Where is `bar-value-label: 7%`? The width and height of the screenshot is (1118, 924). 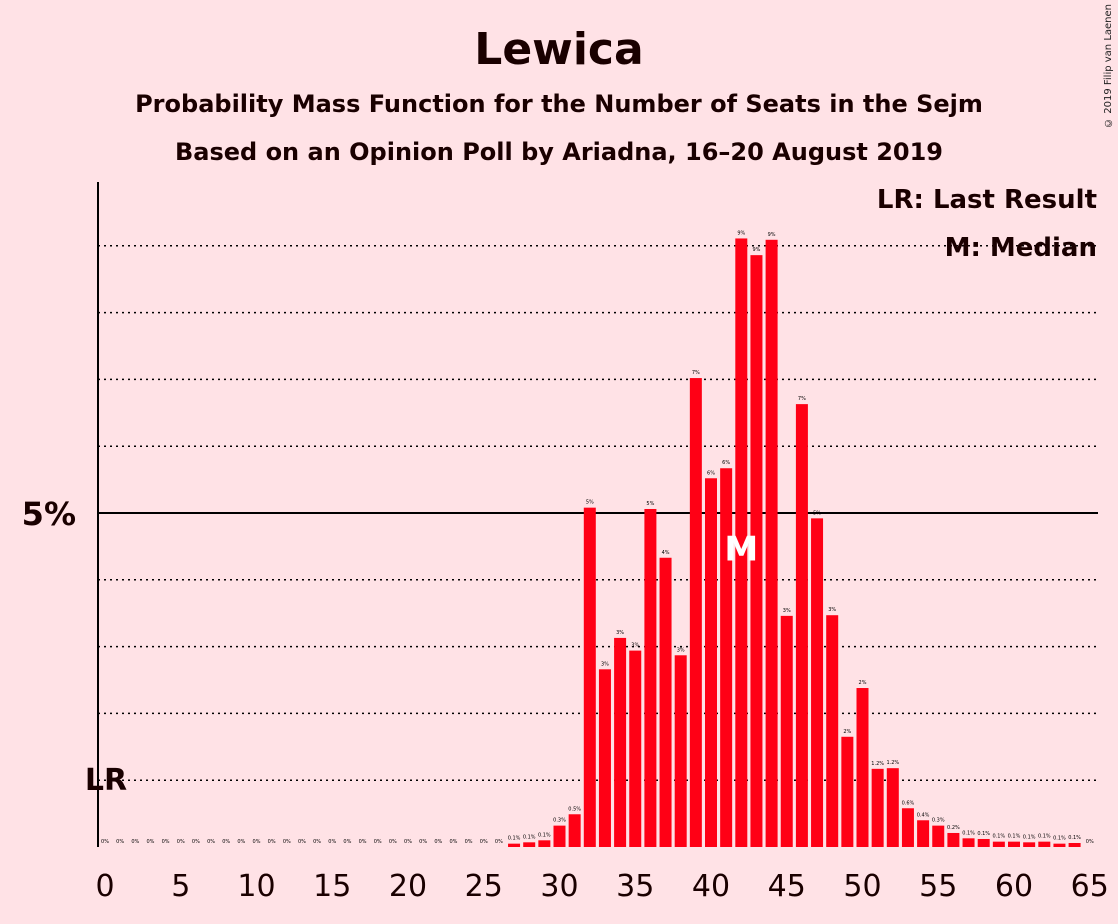
bar-value-label: 7% is located at coordinates (802, 399).